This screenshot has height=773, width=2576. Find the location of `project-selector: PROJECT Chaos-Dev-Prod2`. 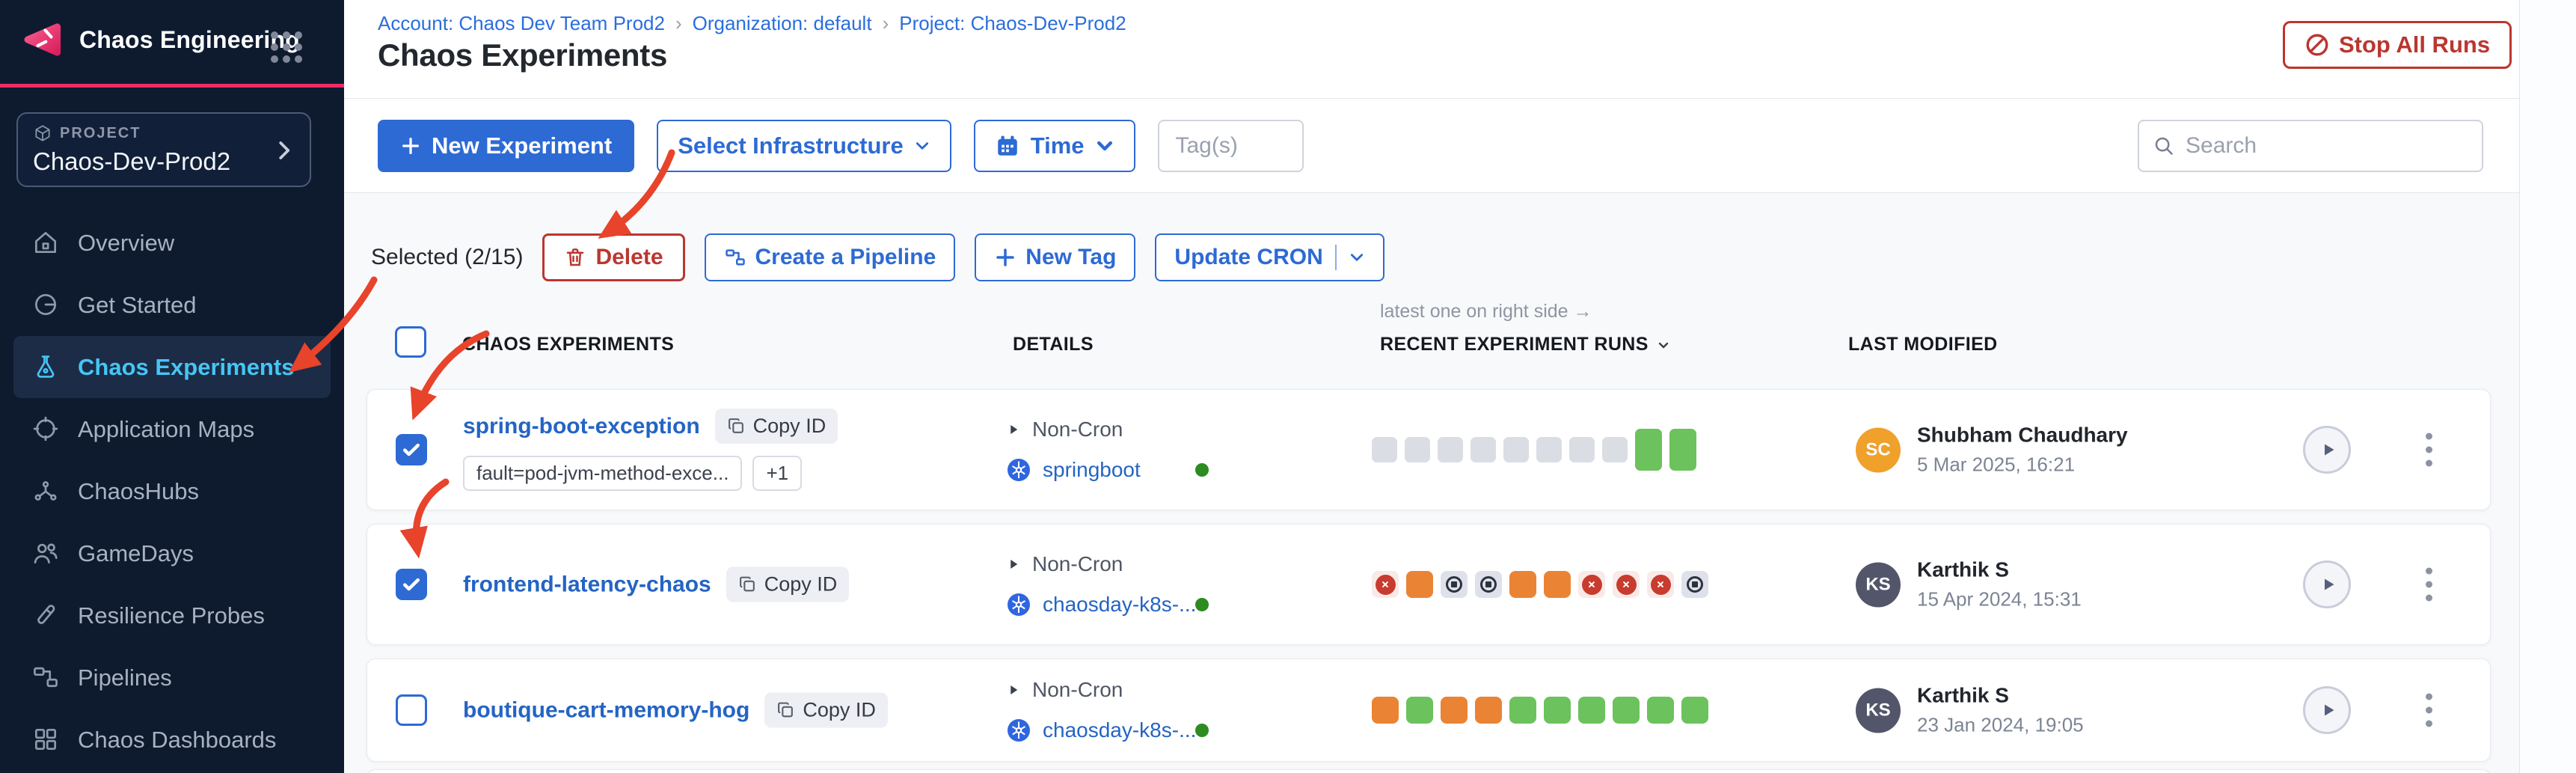

project-selector: PROJECT Chaos-Dev-Prod2 is located at coordinates (163, 149).